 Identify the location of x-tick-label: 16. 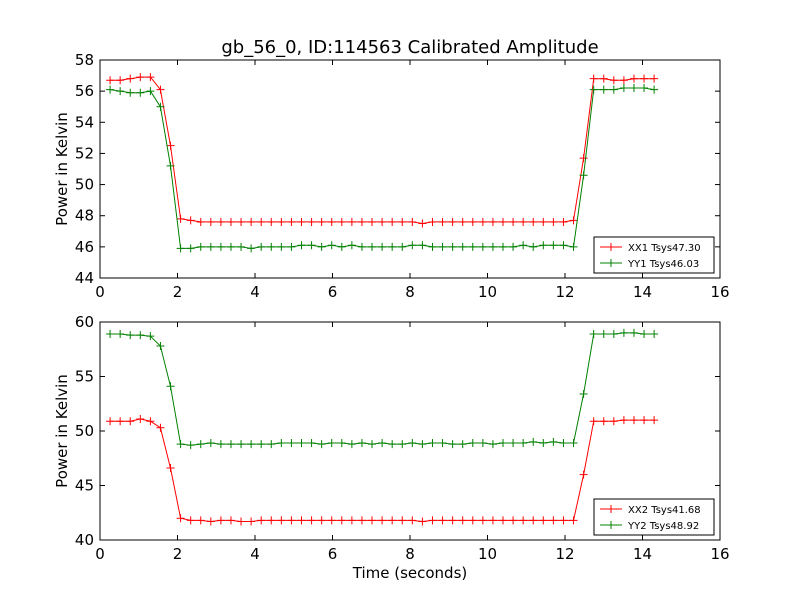
(719, 554).